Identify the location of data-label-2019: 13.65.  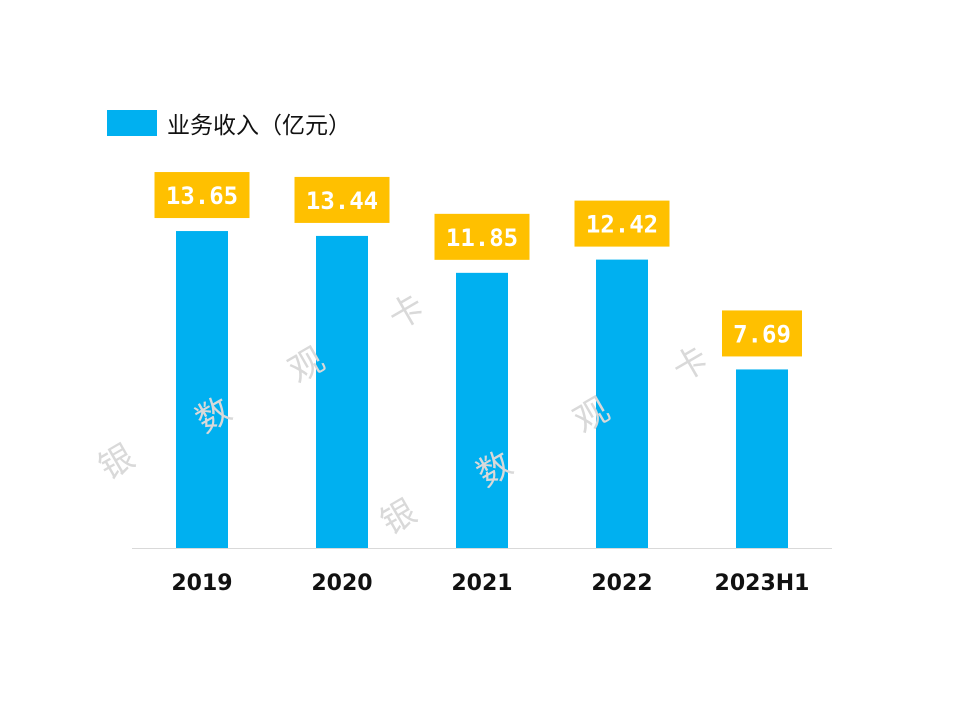
(202, 196).